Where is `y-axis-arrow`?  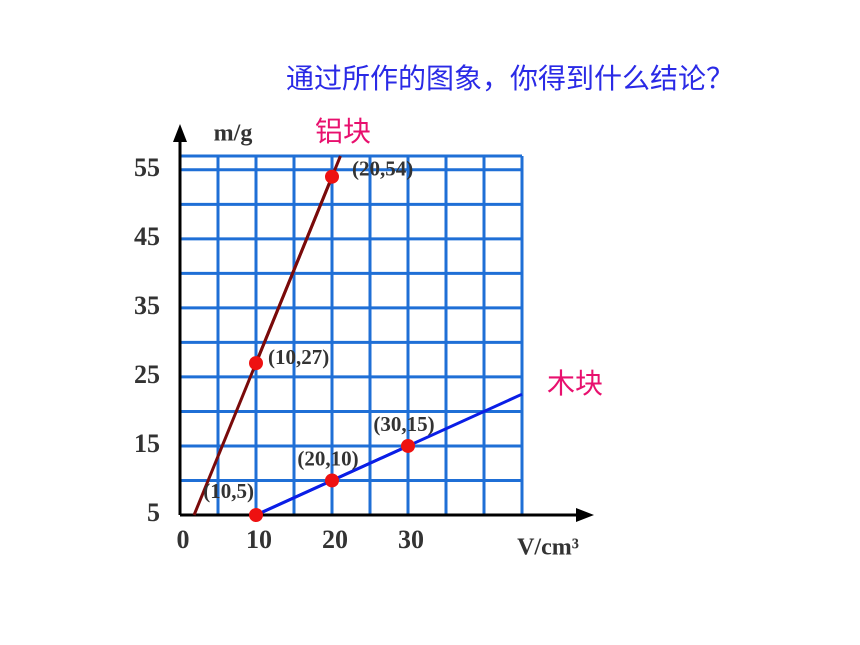
y-axis-arrow is located at coordinates (180, 133).